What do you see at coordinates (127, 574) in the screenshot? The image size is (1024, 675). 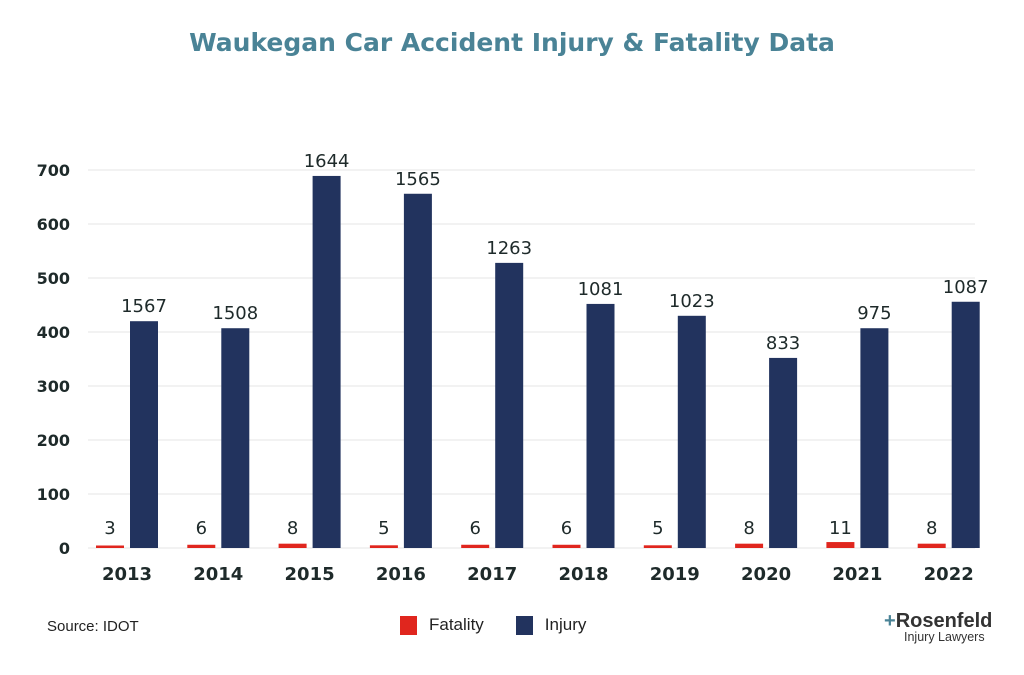 I see `x-tick-label: 2013` at bounding box center [127, 574].